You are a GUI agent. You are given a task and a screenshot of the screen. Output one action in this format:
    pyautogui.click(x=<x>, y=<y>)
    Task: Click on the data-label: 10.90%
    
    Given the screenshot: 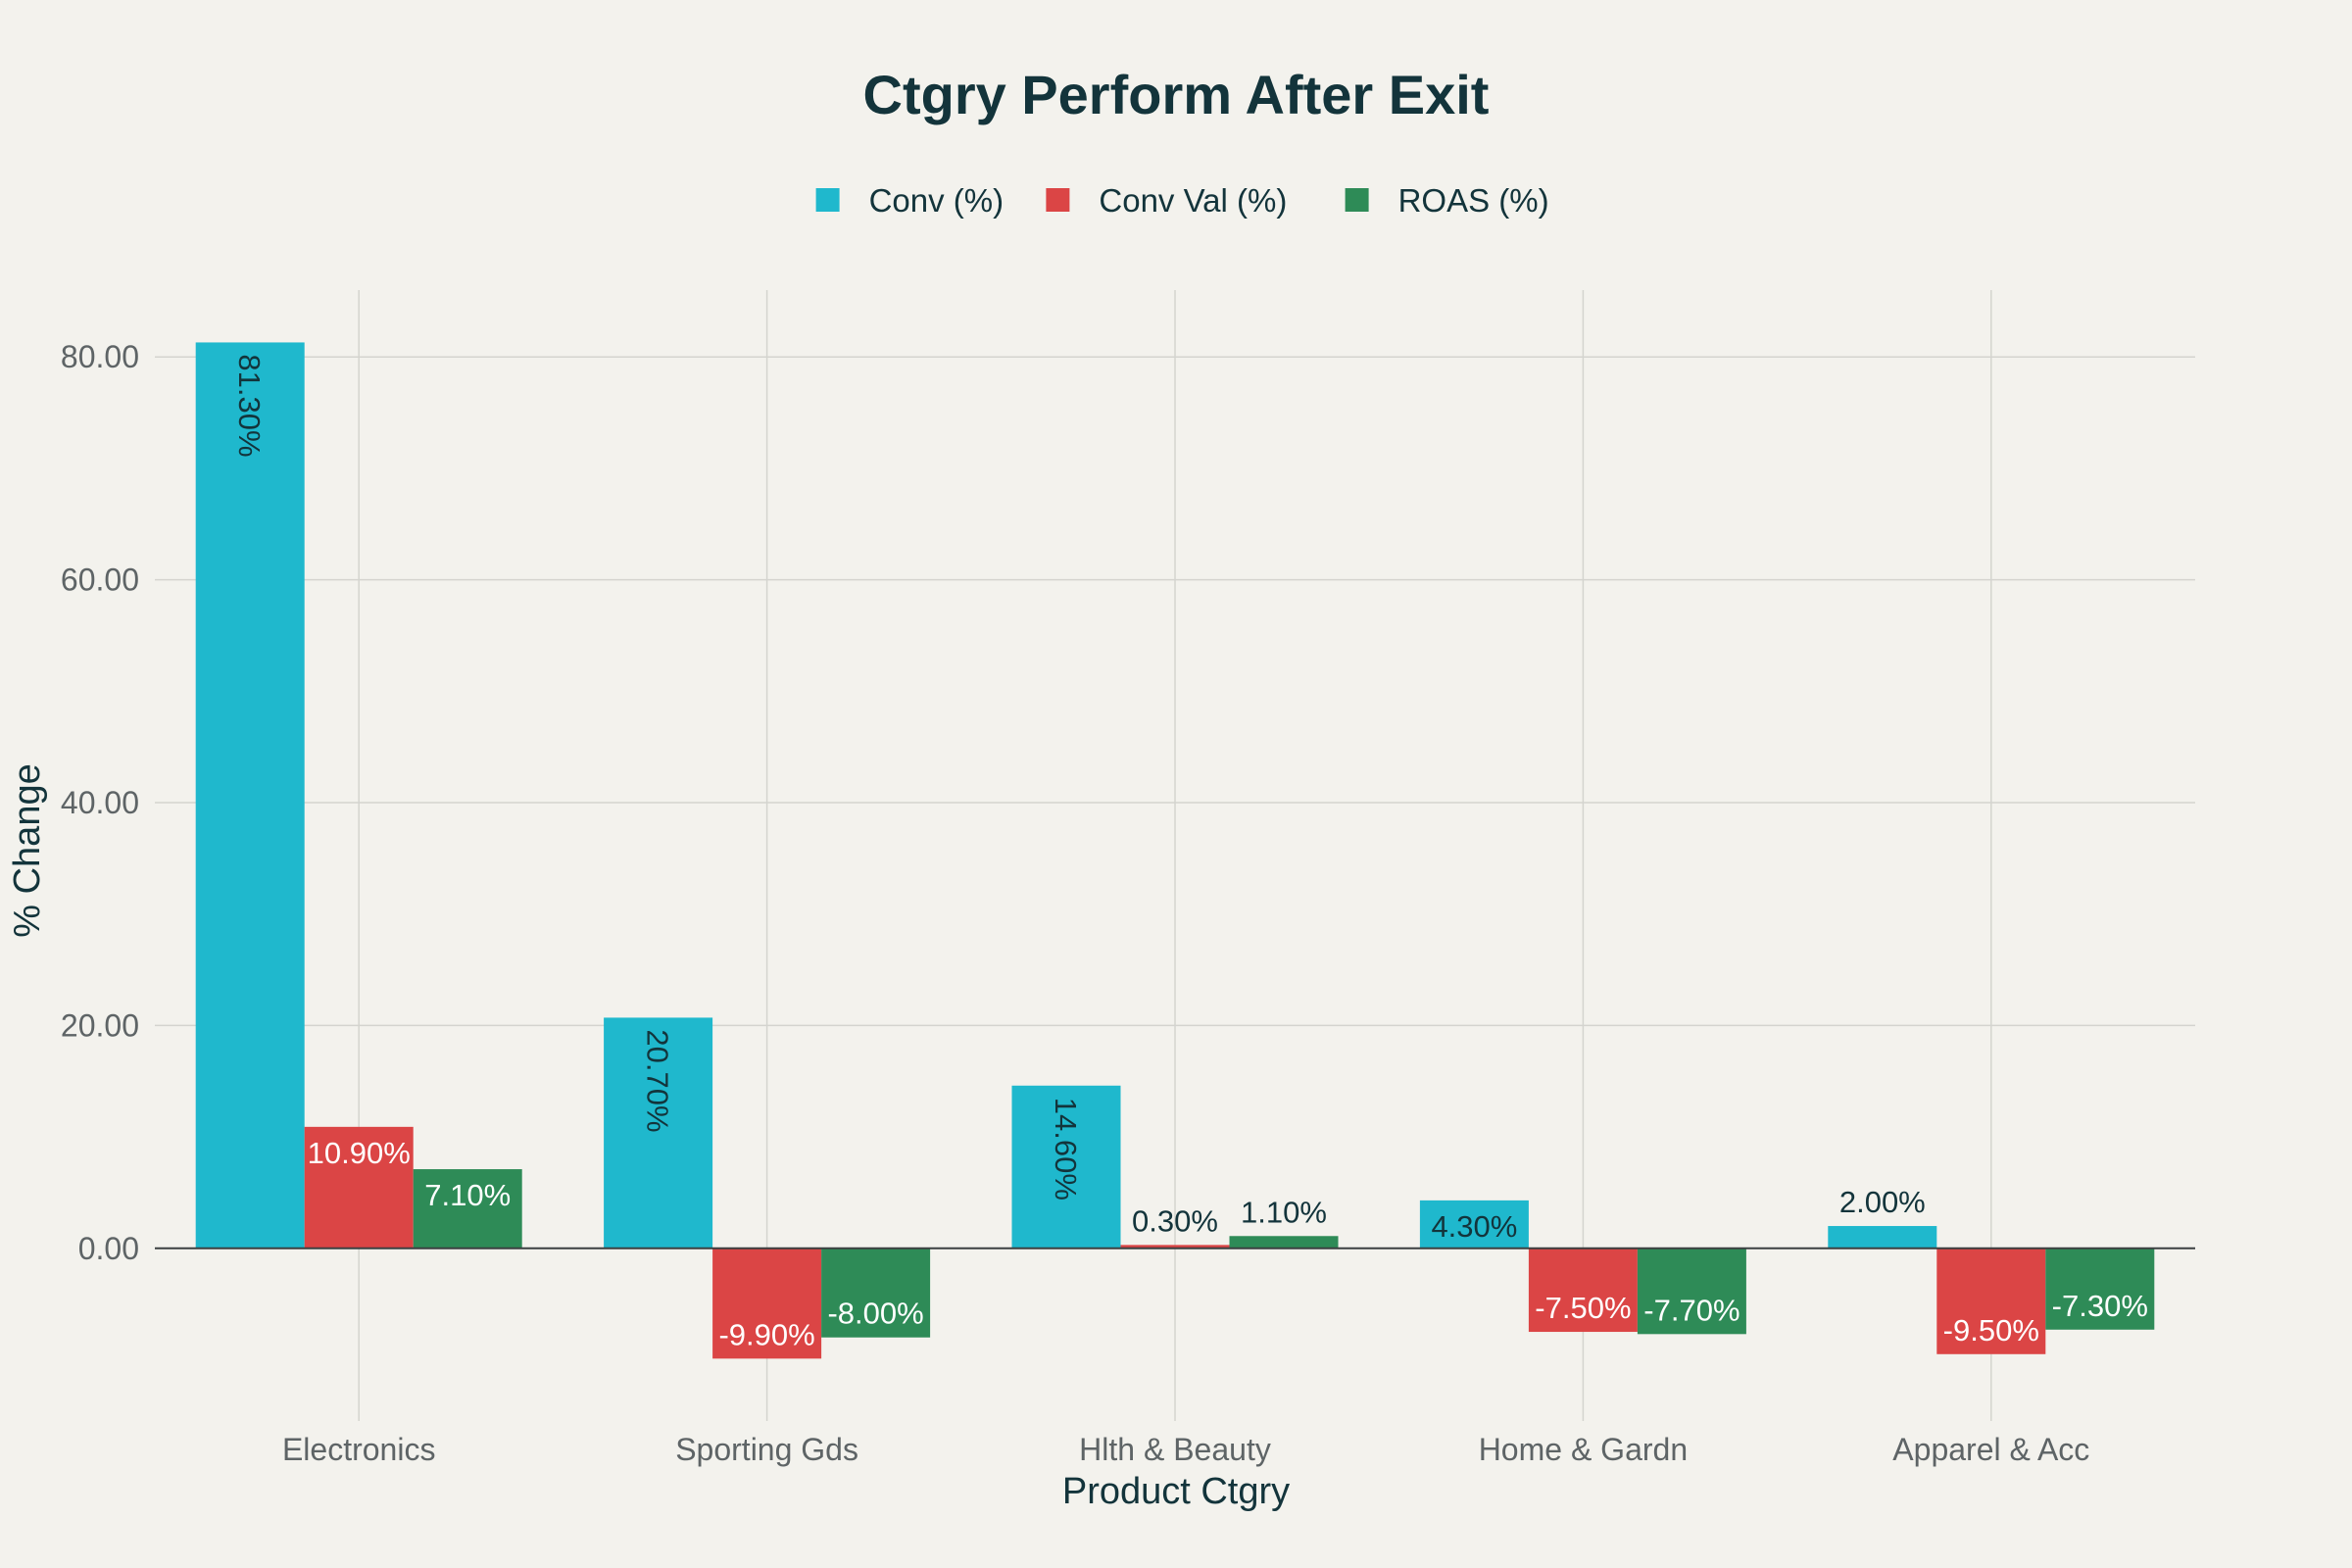 What is the action you would take?
    pyautogui.click(x=359, y=1153)
    